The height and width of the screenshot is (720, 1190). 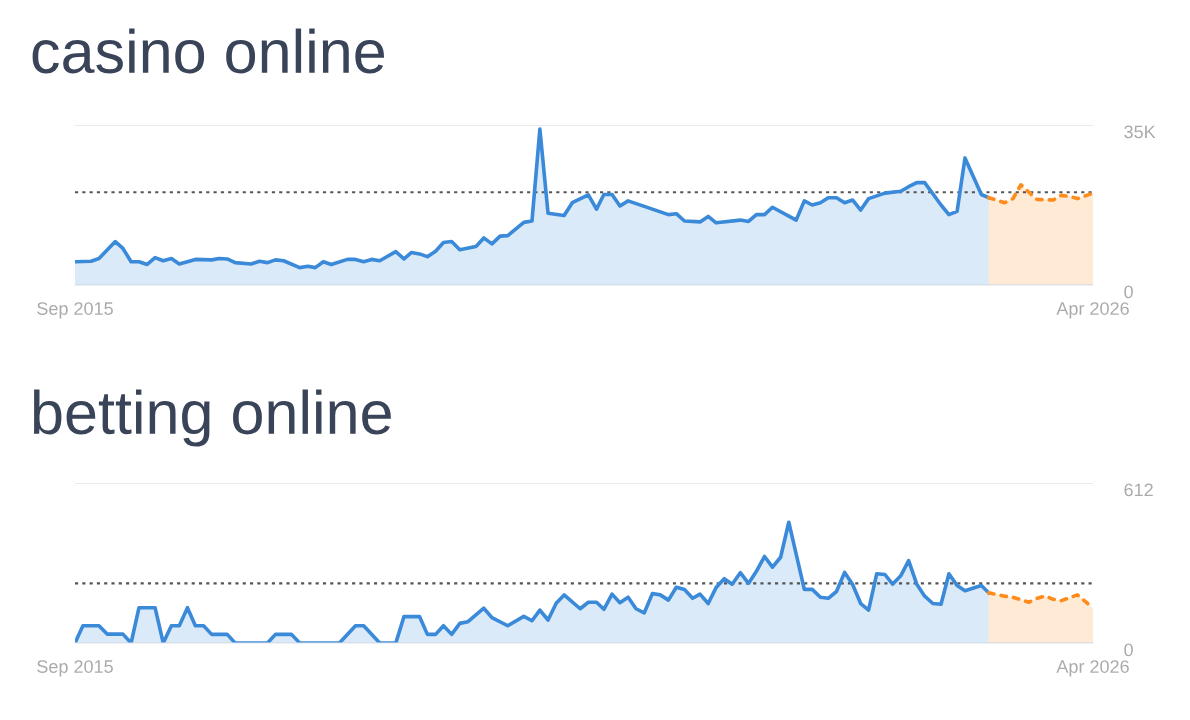 I want to click on y-tick-label: 35K, so click(x=1140, y=132).